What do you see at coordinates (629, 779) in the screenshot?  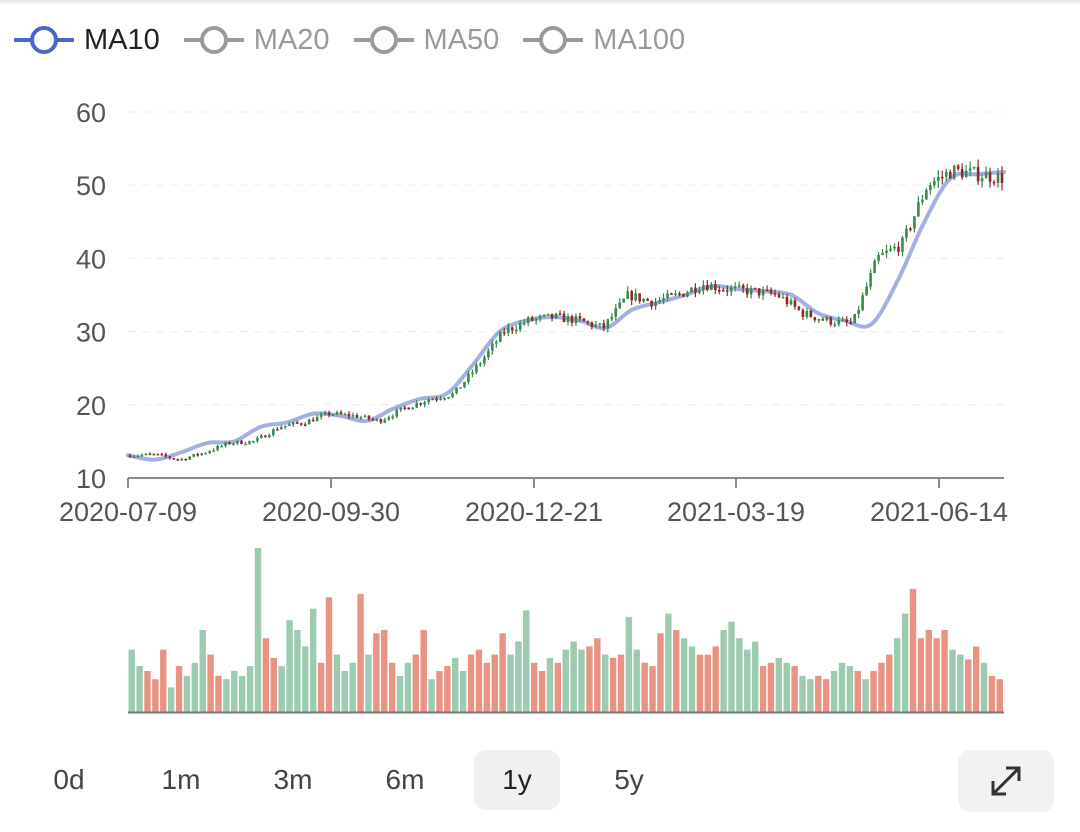 I see `range-5y: 5y` at bounding box center [629, 779].